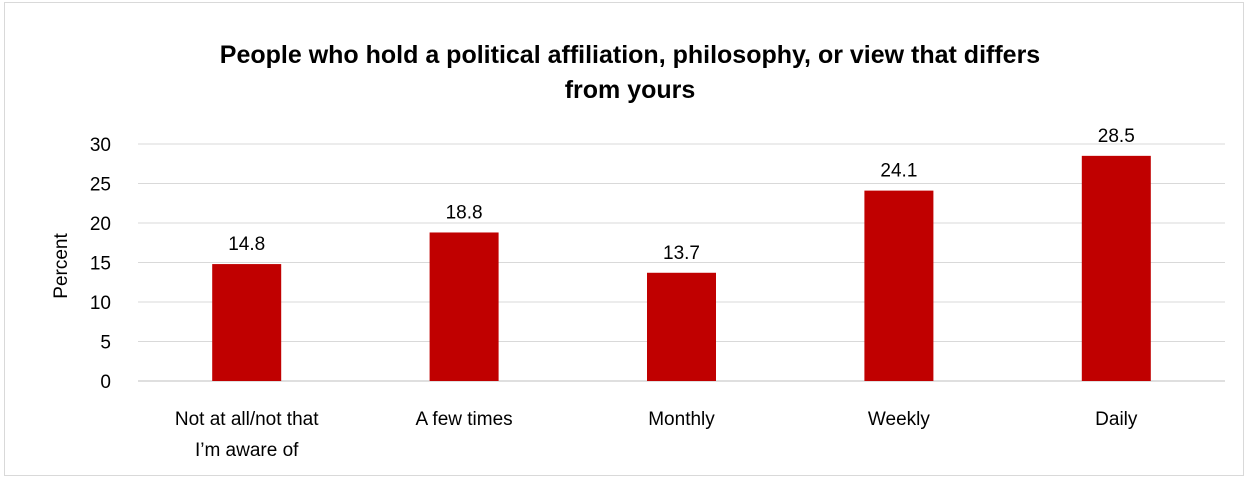 Image resolution: width=1250 pixels, height=480 pixels. I want to click on data-label: 13.7, so click(681, 253).